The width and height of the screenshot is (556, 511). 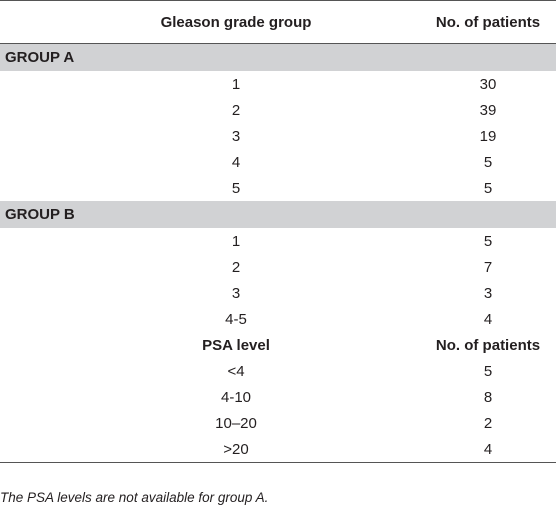 What do you see at coordinates (278, 449) in the screenshot?
I see `table-row: >20 4` at bounding box center [278, 449].